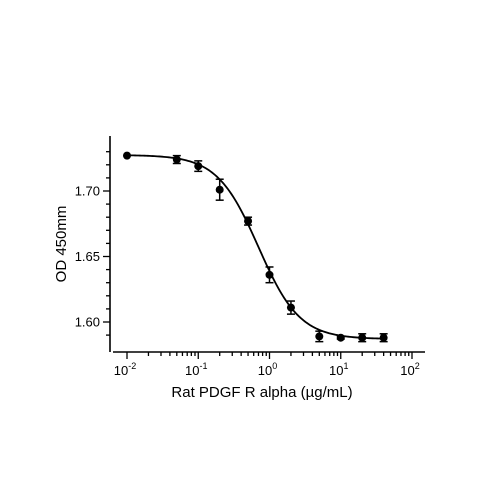 This screenshot has width=500, height=500. I want to click on x-tick-label: 10⁰, so click(267, 369).